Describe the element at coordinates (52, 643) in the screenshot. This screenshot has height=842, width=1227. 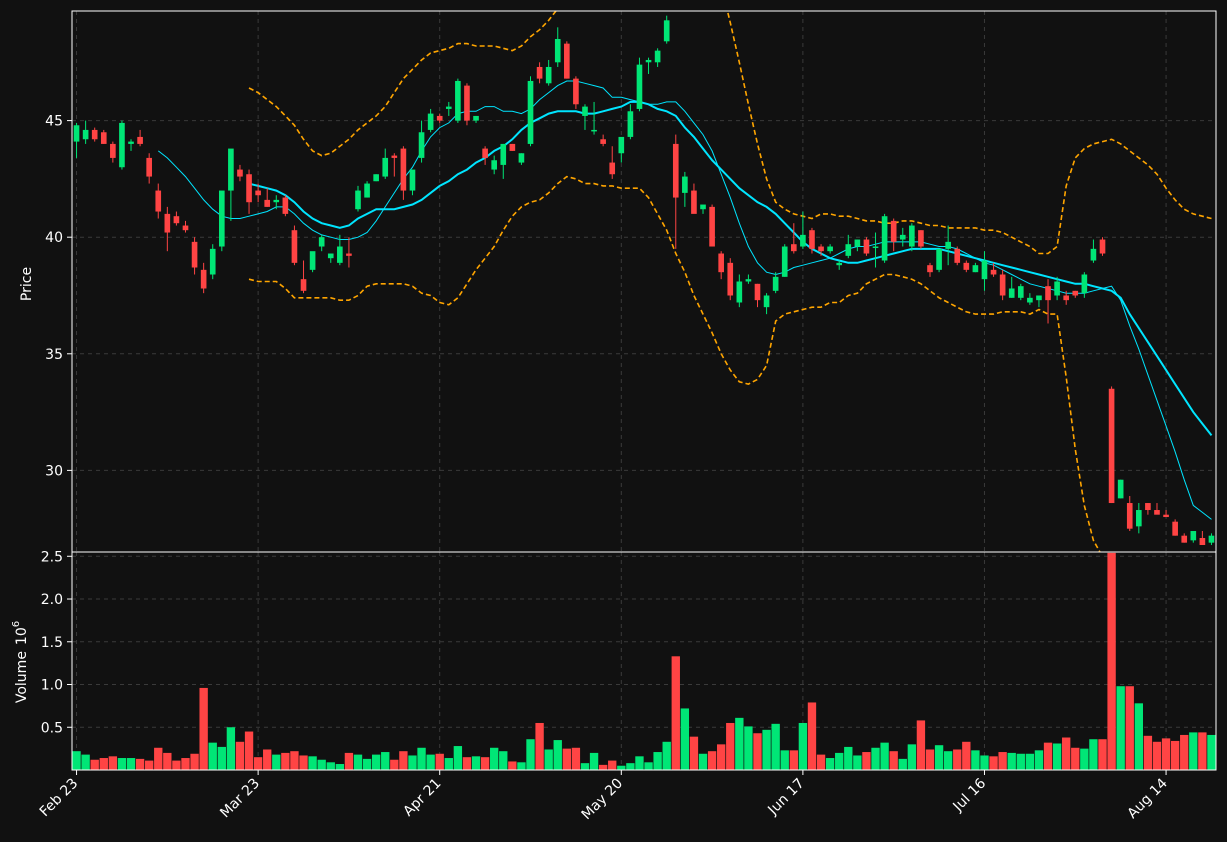
I see `volume-y-tick-label: 1.5` at that location.